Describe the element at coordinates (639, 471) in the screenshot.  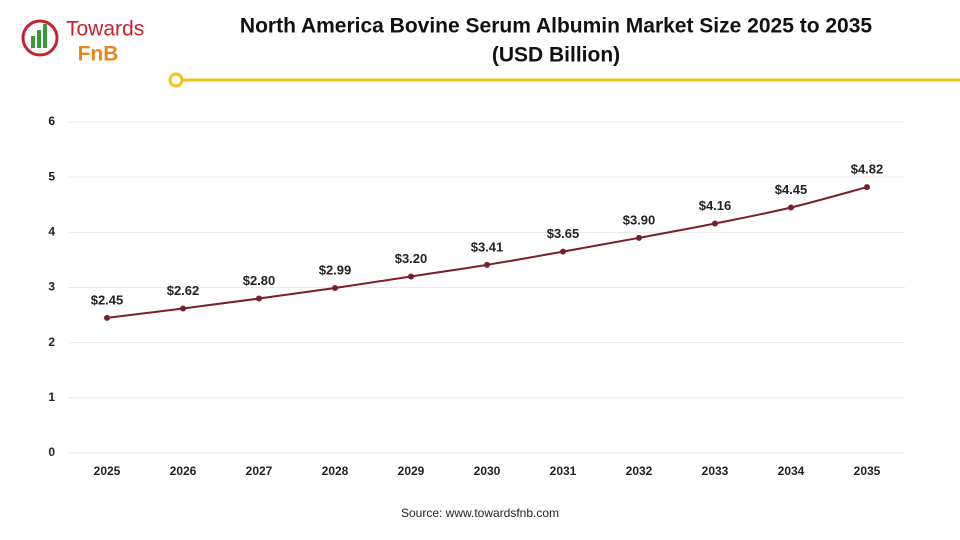
I see `x-tick-label: 2032` at that location.